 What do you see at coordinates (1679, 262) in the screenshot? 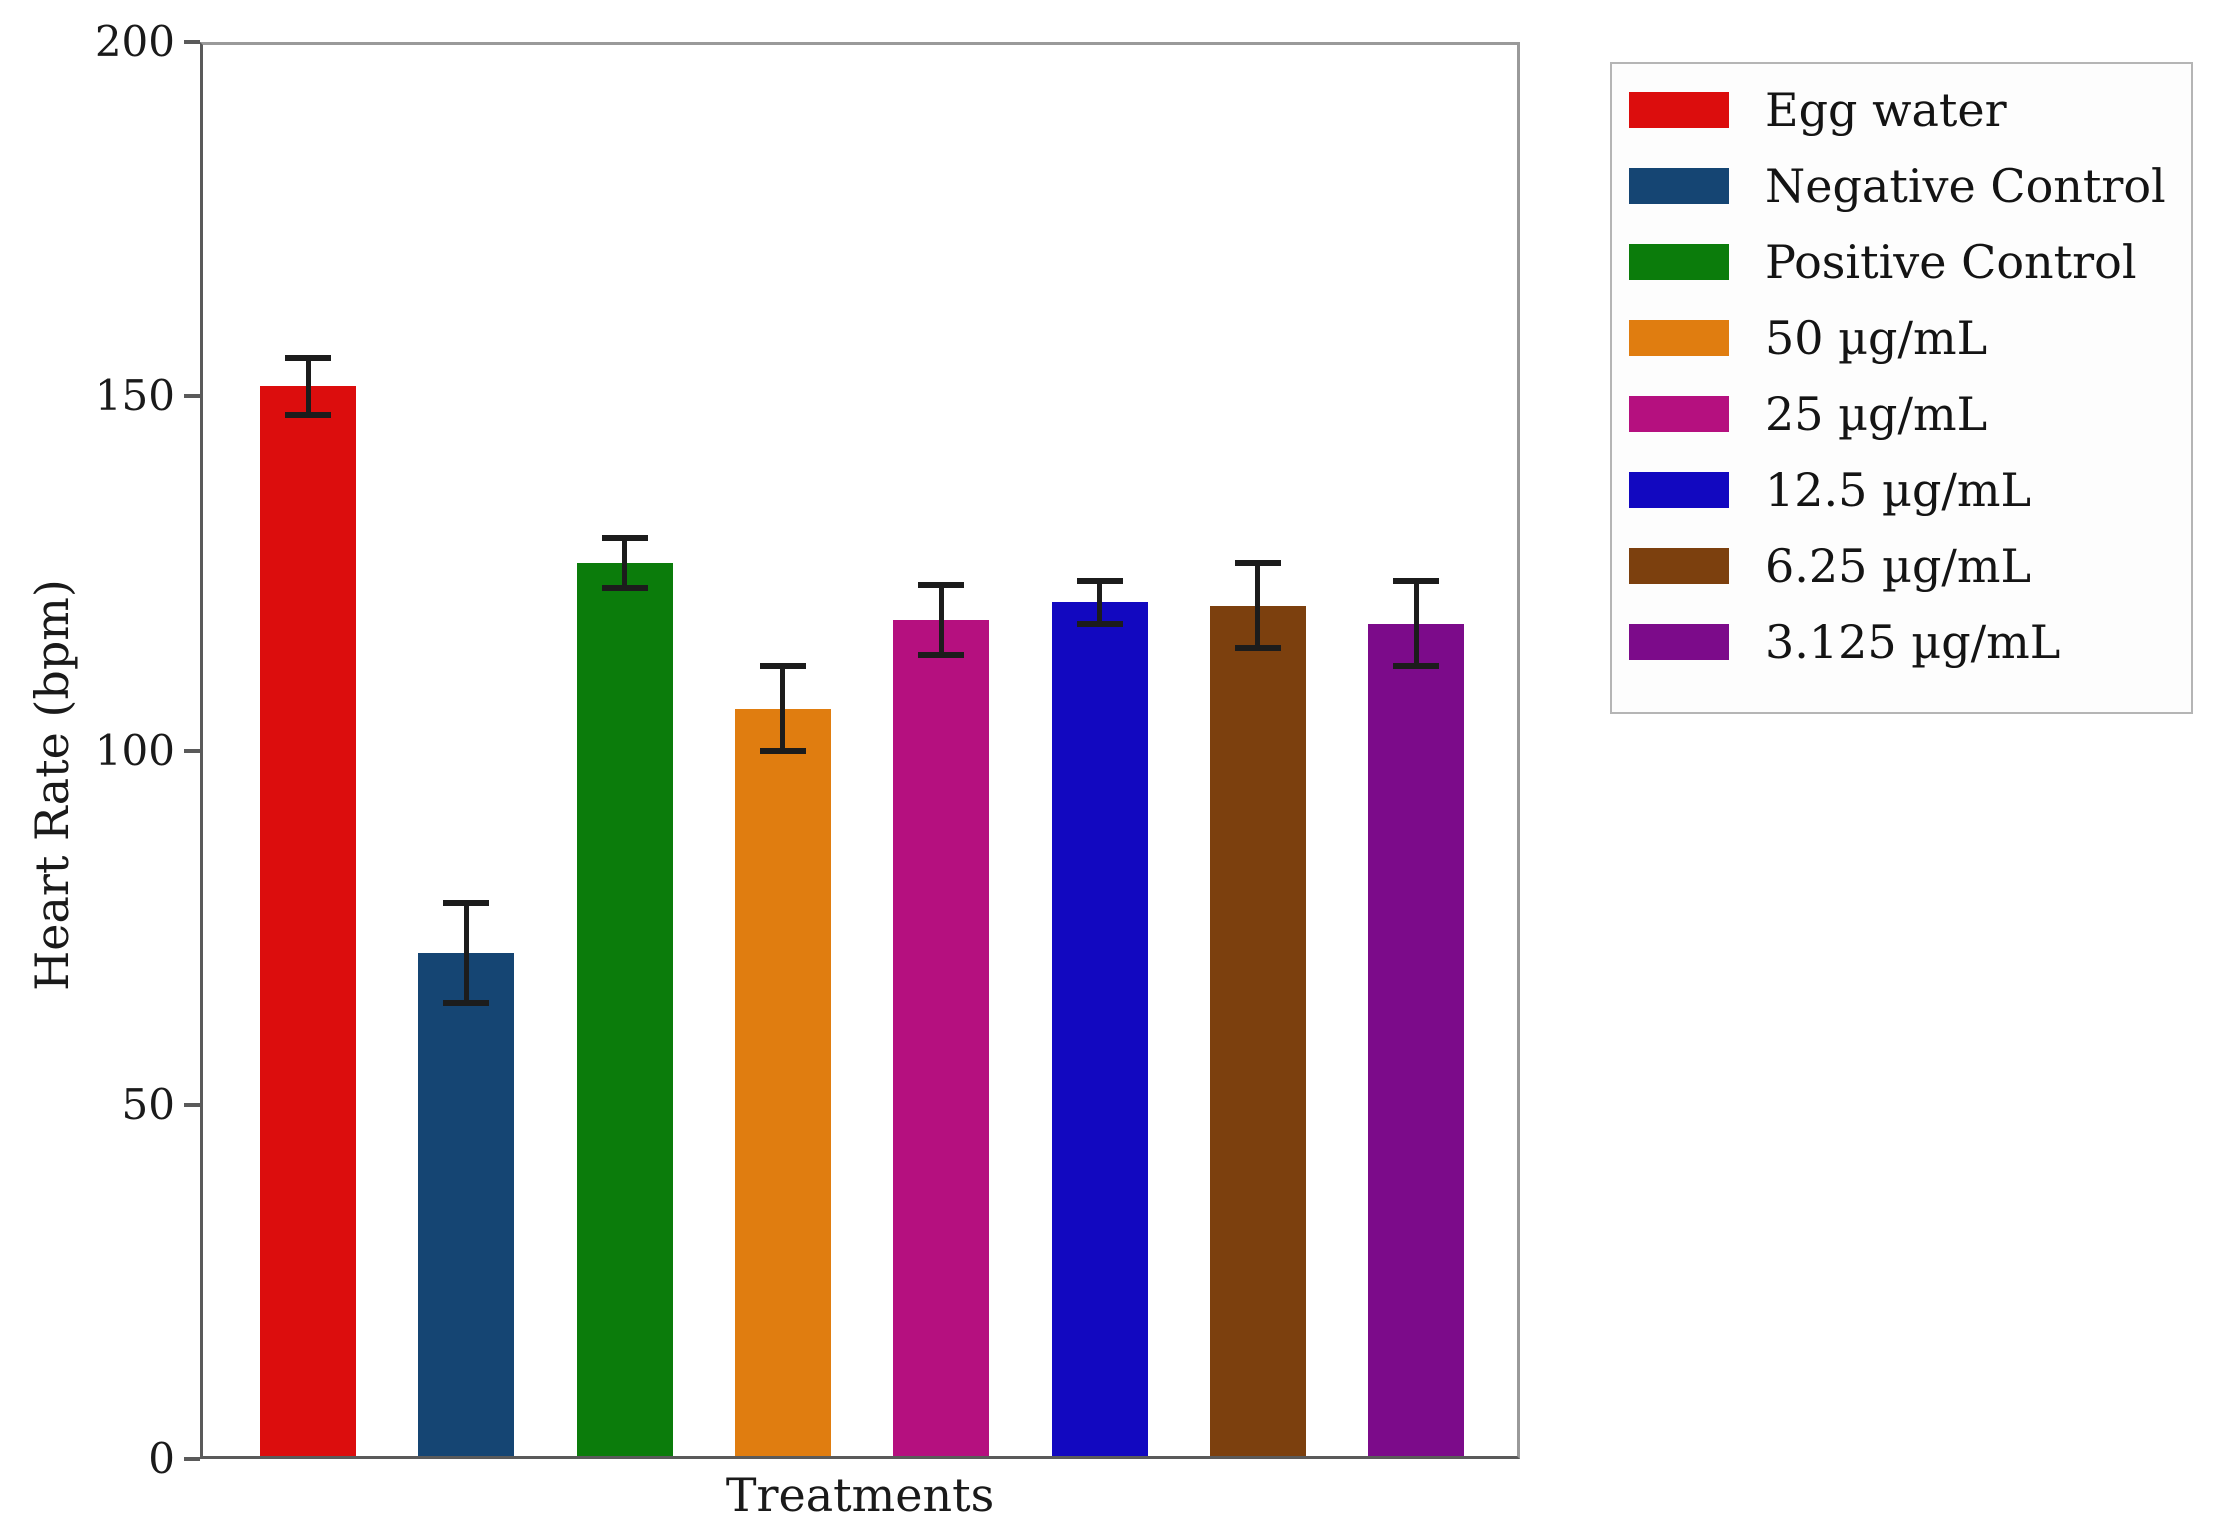
I see `legend-swatch-positive-control` at bounding box center [1679, 262].